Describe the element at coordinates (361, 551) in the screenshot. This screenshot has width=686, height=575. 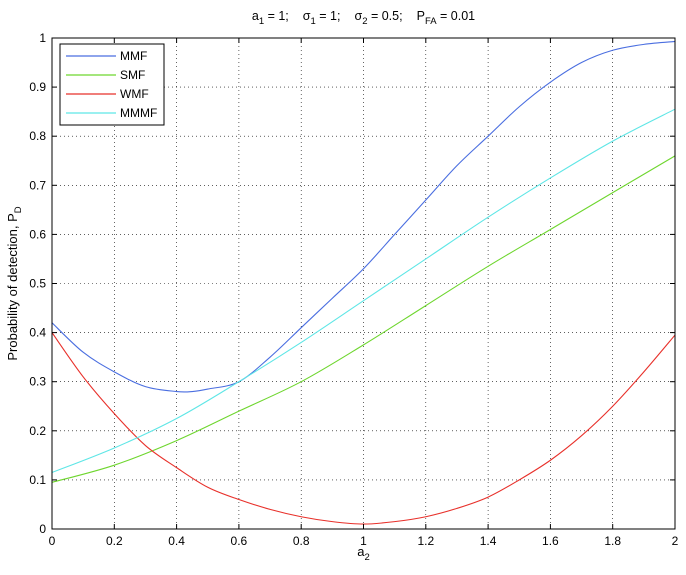
I see `x-axis-label-main: a` at that location.